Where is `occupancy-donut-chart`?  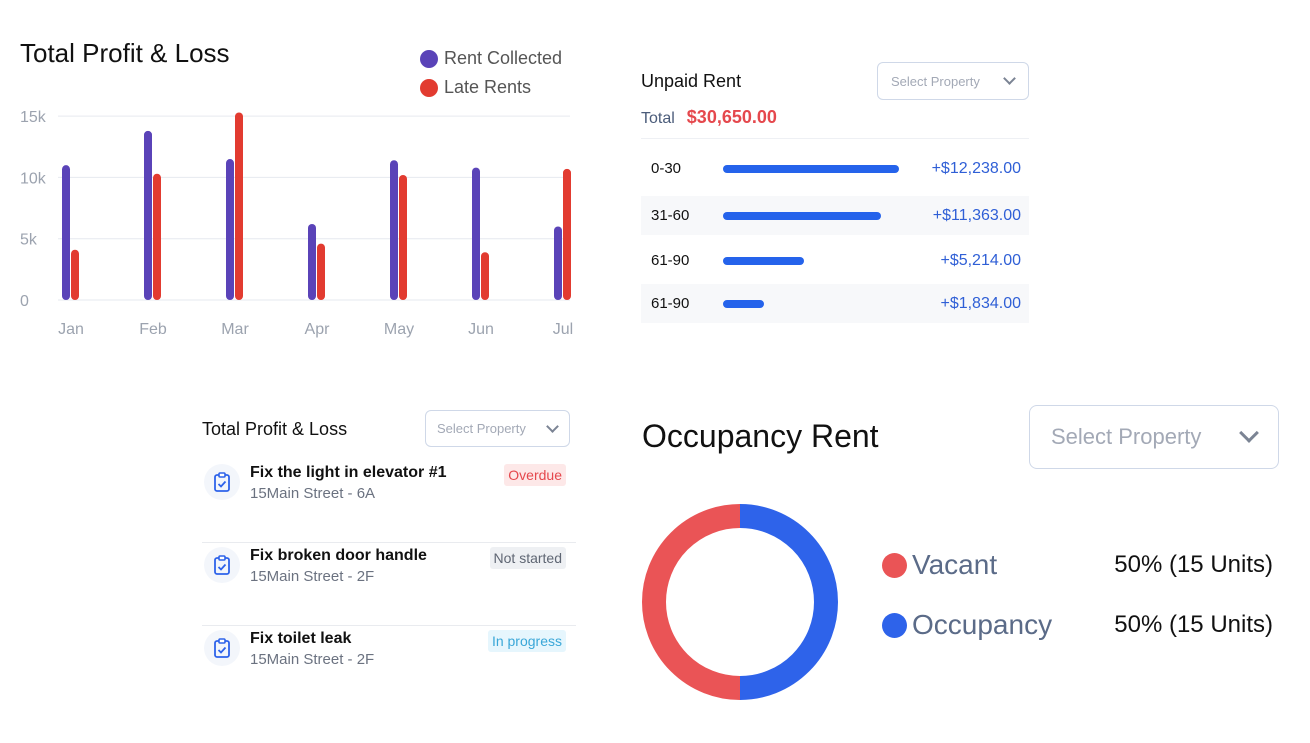
occupancy-donut-chart is located at coordinates (740, 602).